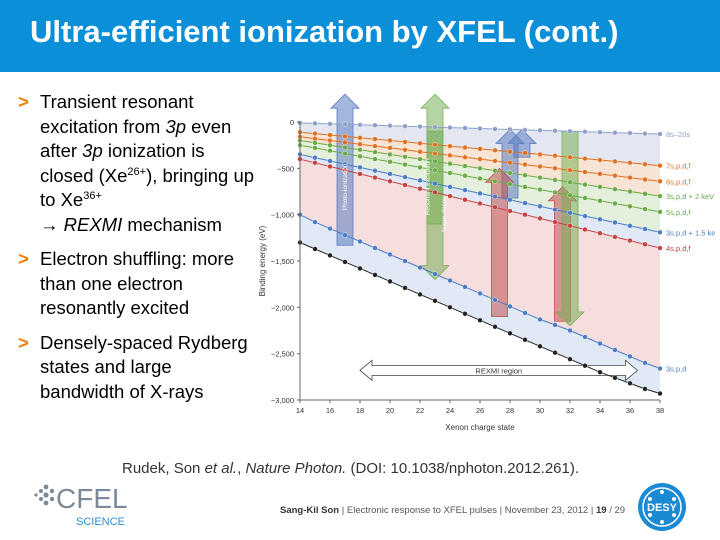 The image size is (720, 540). Describe the element at coordinates (100, 522) in the screenshot. I see `cfel-logo-subtext: SCIENCE` at that location.